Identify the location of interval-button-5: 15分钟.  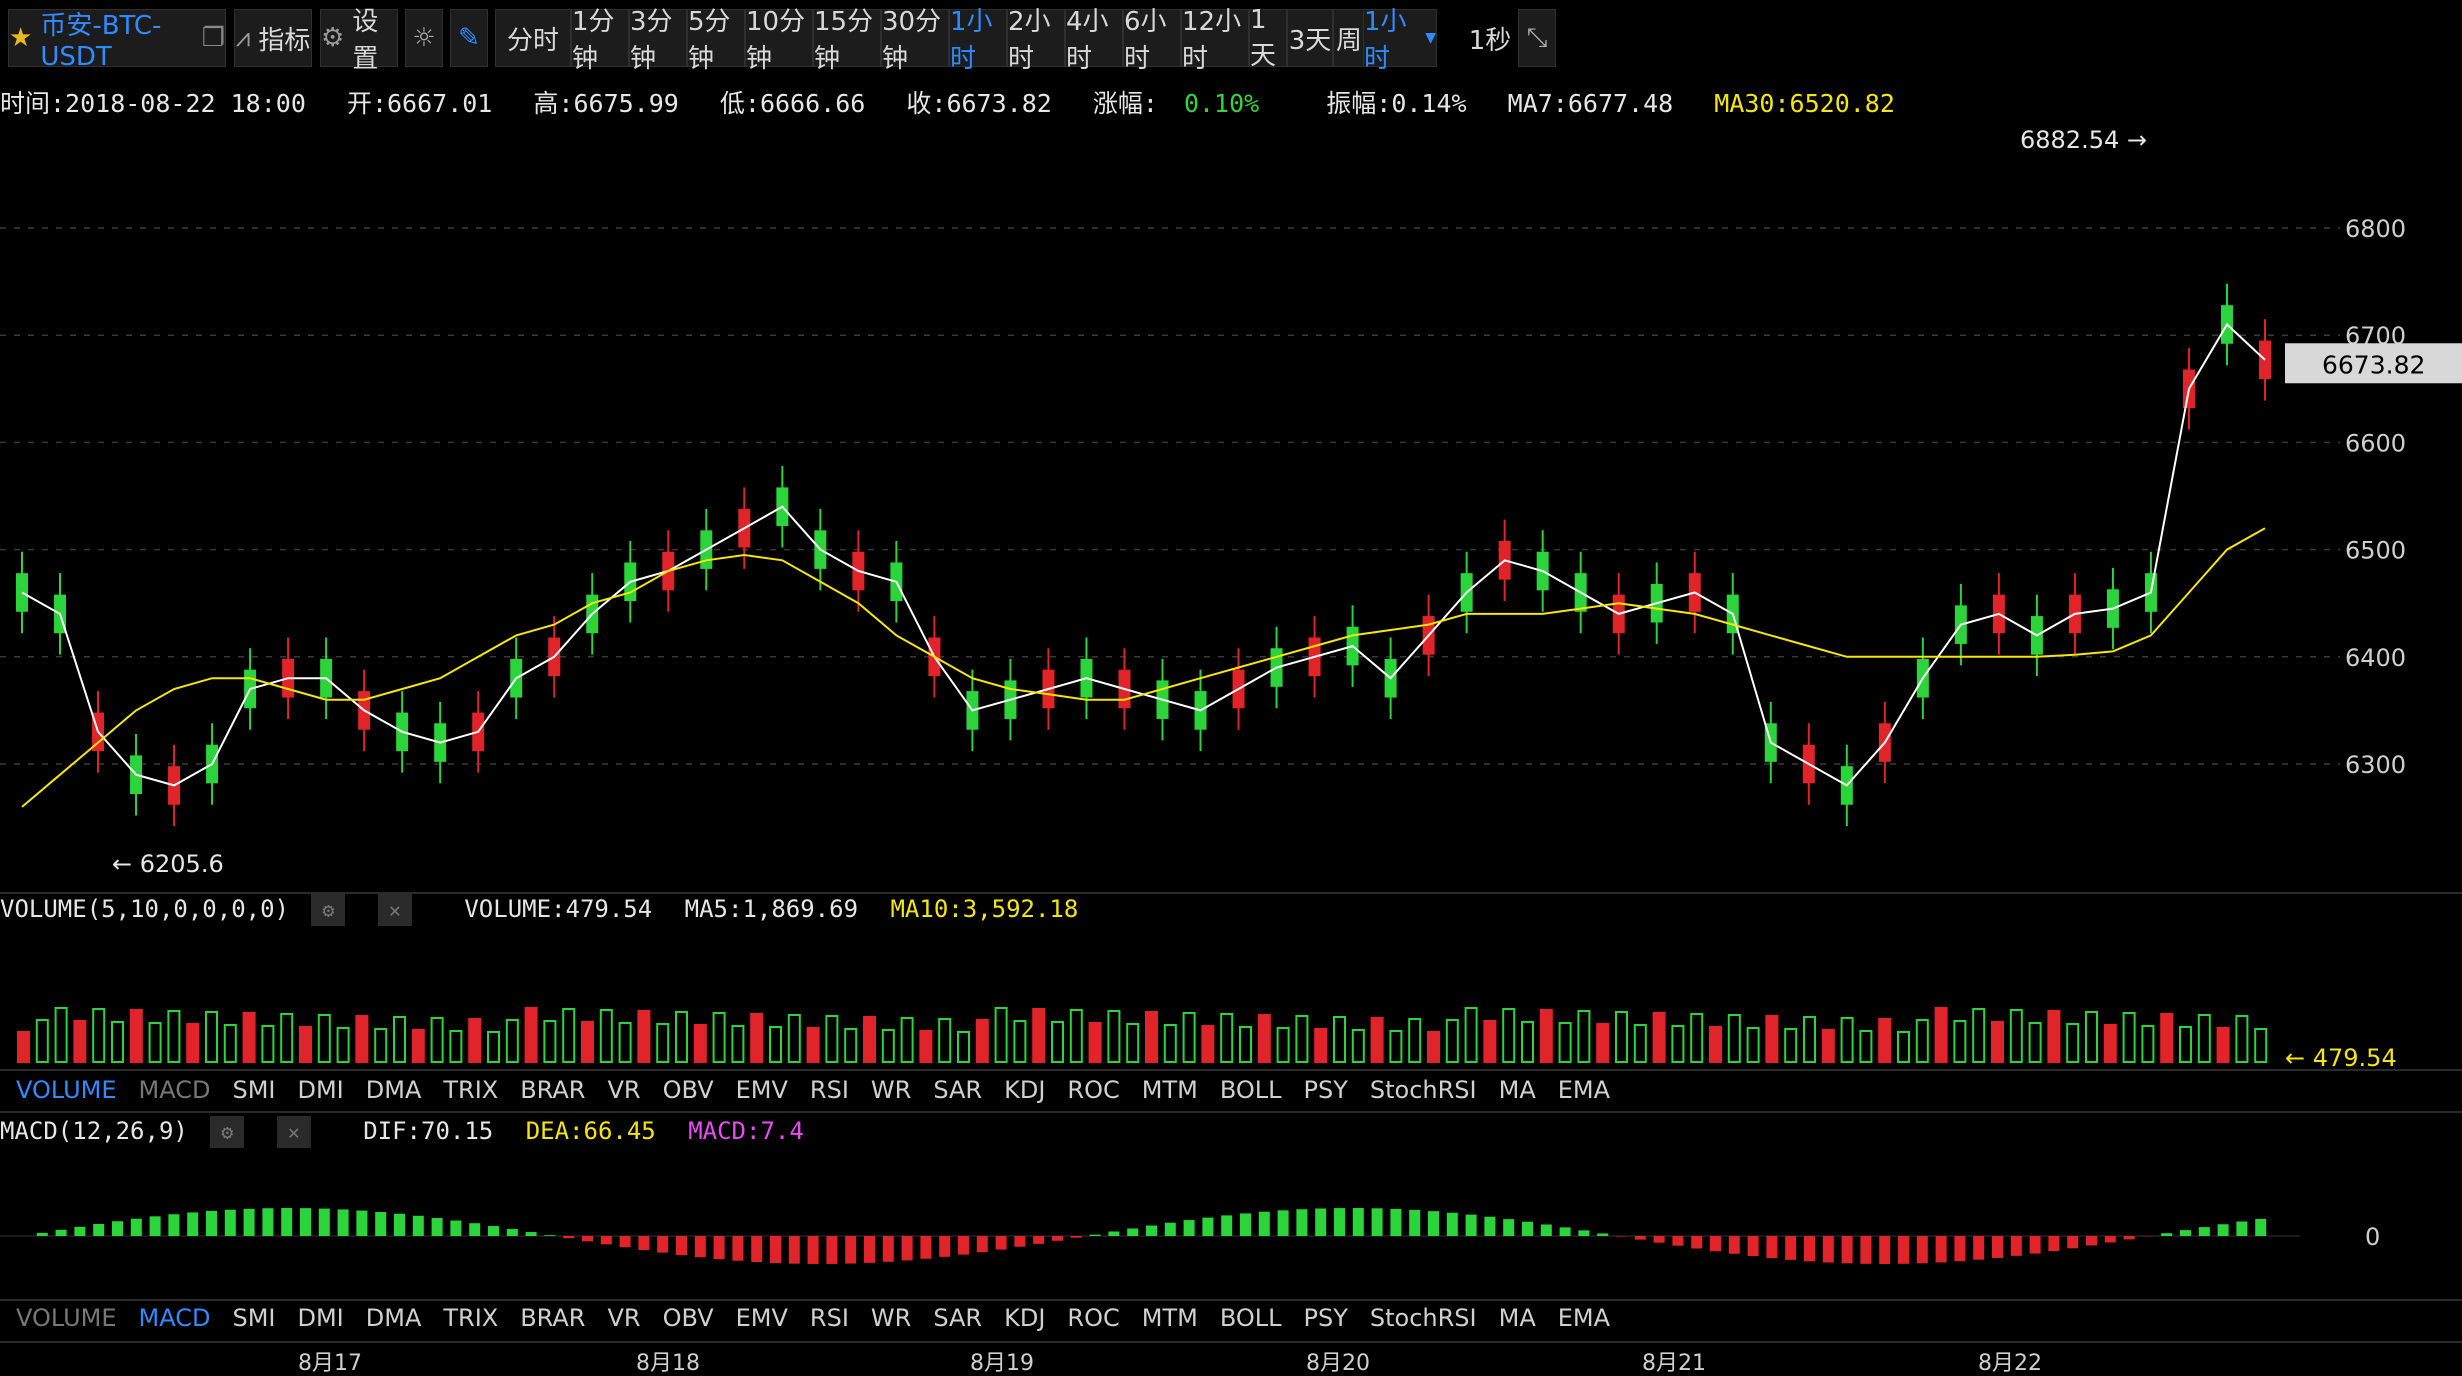
(847, 40).